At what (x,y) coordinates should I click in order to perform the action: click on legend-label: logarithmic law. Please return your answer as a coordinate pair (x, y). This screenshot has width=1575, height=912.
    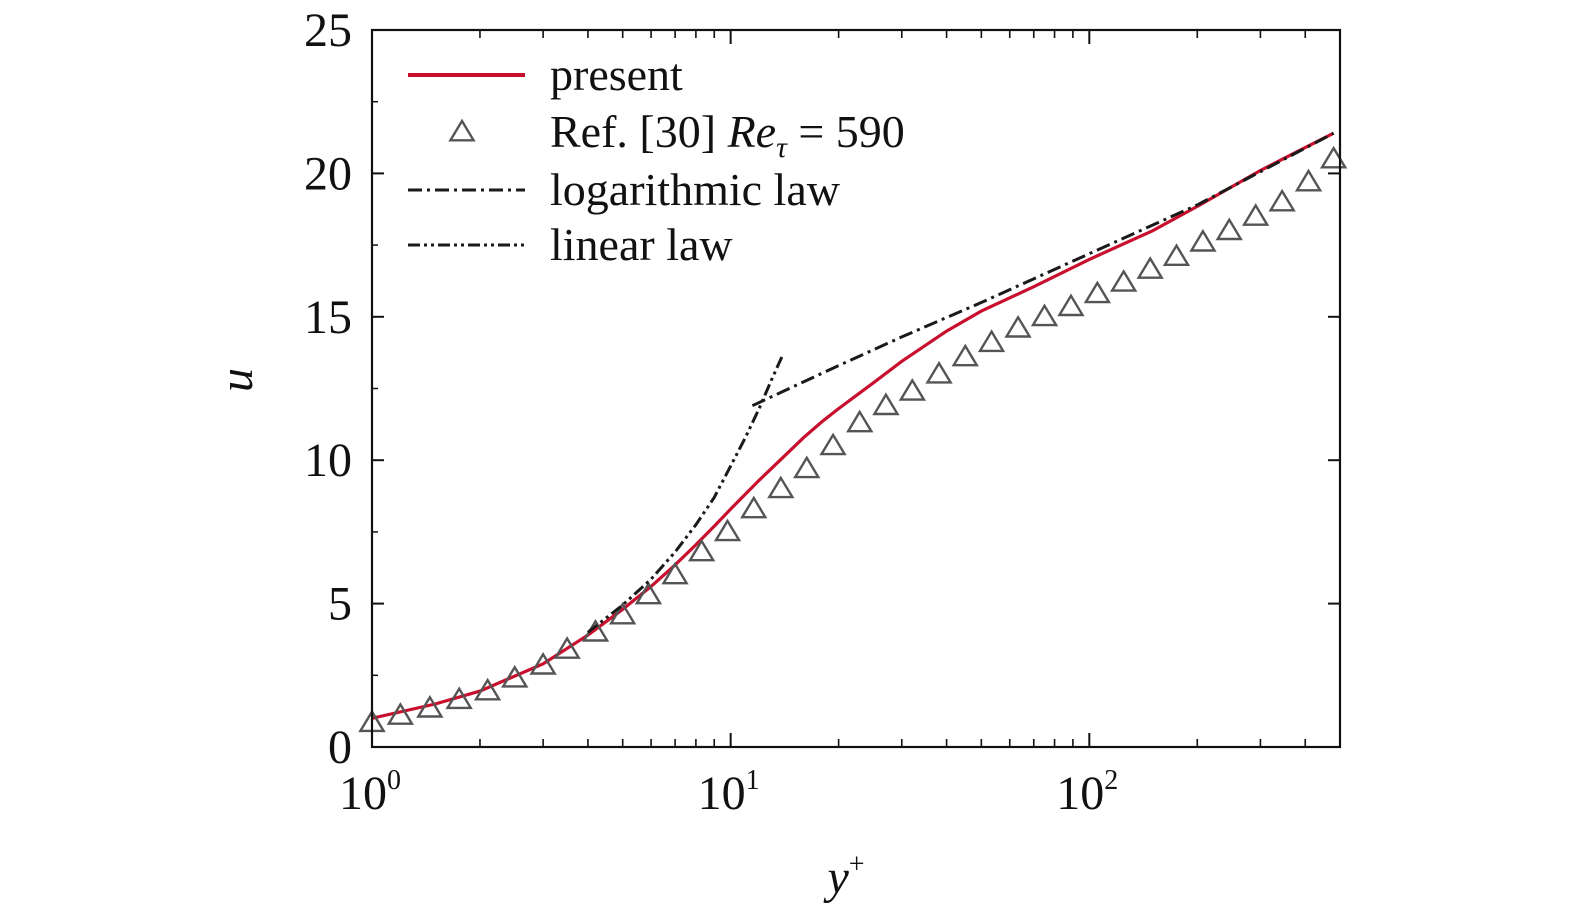
    Looking at the image, I should click on (695, 189).